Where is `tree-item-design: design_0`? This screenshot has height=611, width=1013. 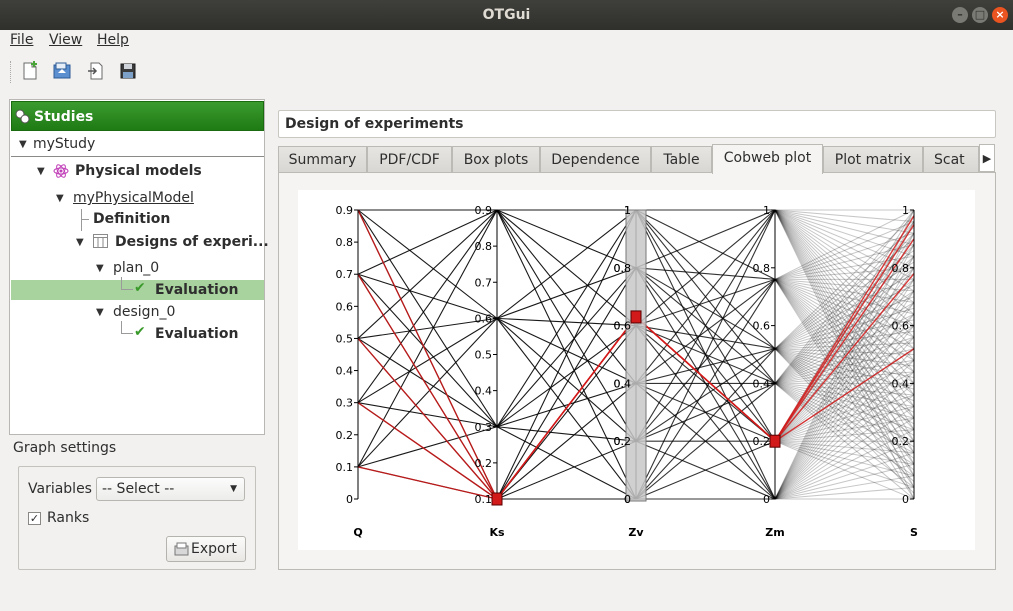
tree-item-design: design_0 is located at coordinates (144, 312).